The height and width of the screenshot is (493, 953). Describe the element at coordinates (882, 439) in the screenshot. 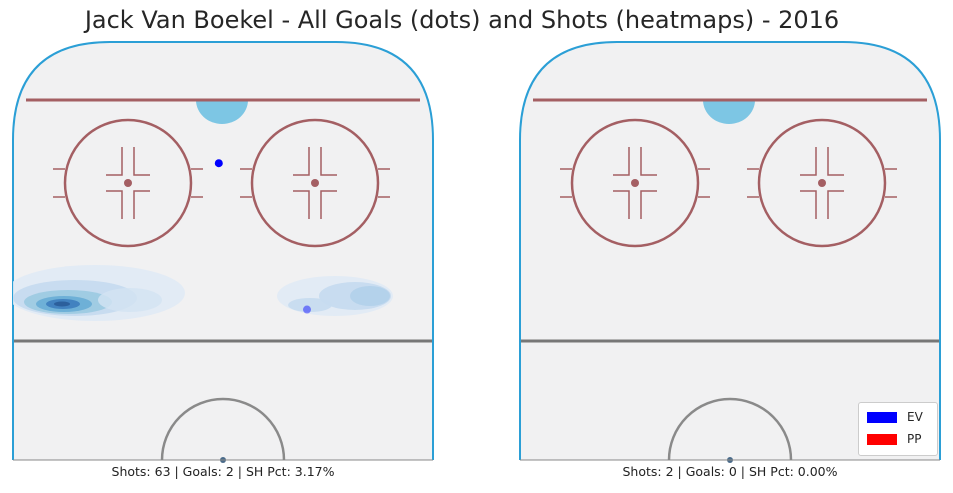

I see `legend-swatch-pp` at that location.